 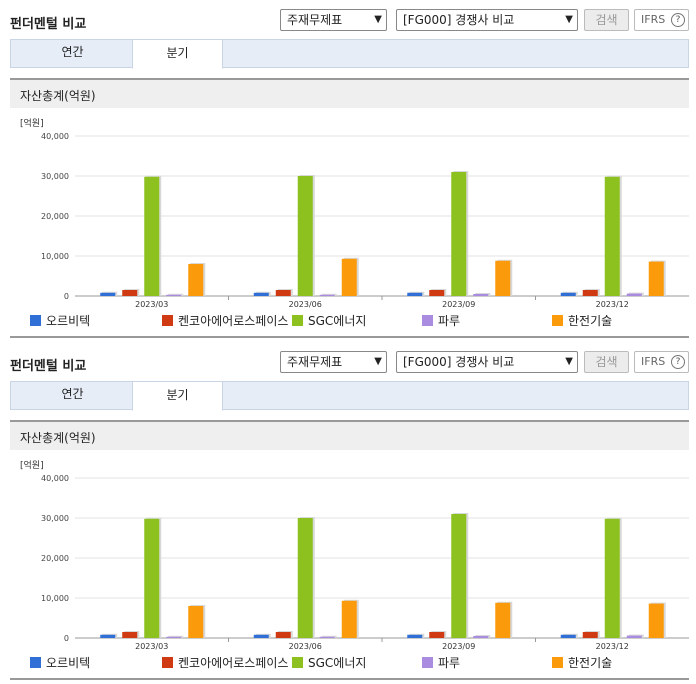 I want to click on period-tabs: 연간 분기, so click(x=349, y=54).